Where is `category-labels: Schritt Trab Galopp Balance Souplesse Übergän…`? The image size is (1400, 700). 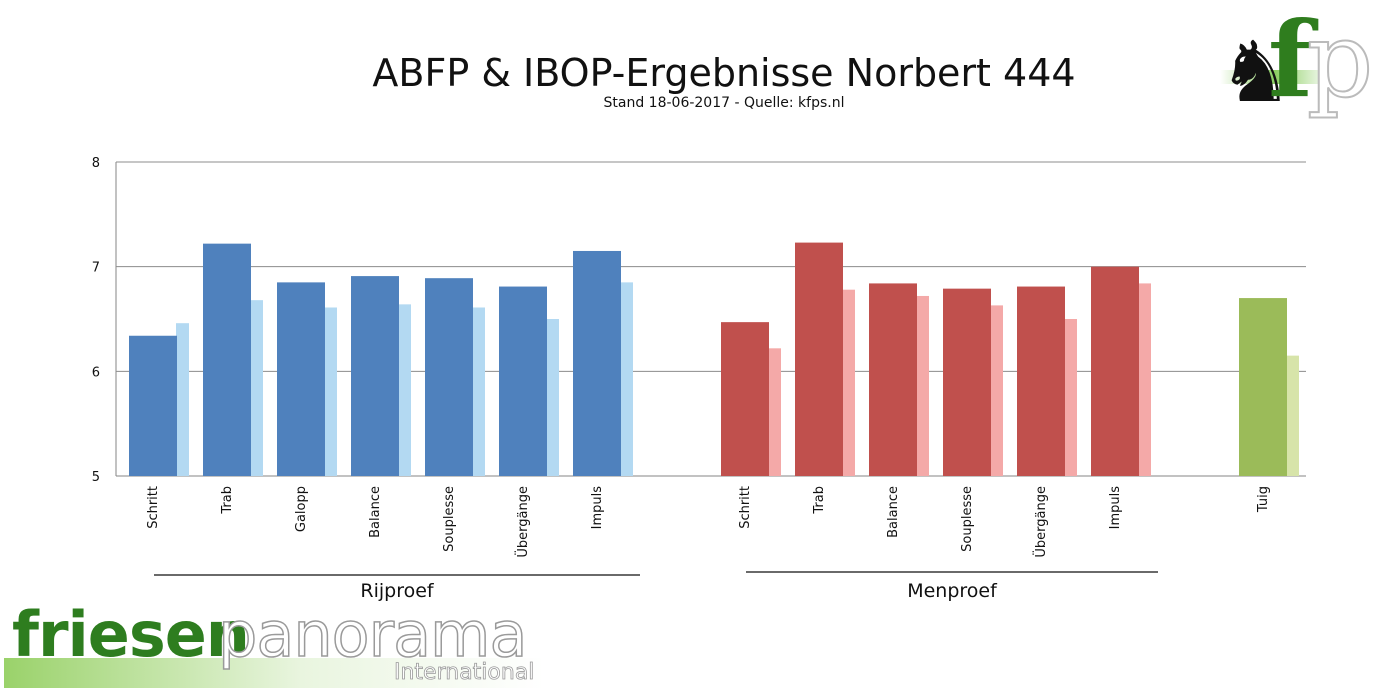 category-labels: Schritt Trab Galopp Balance Souplesse Übergän… is located at coordinates (708, 522).